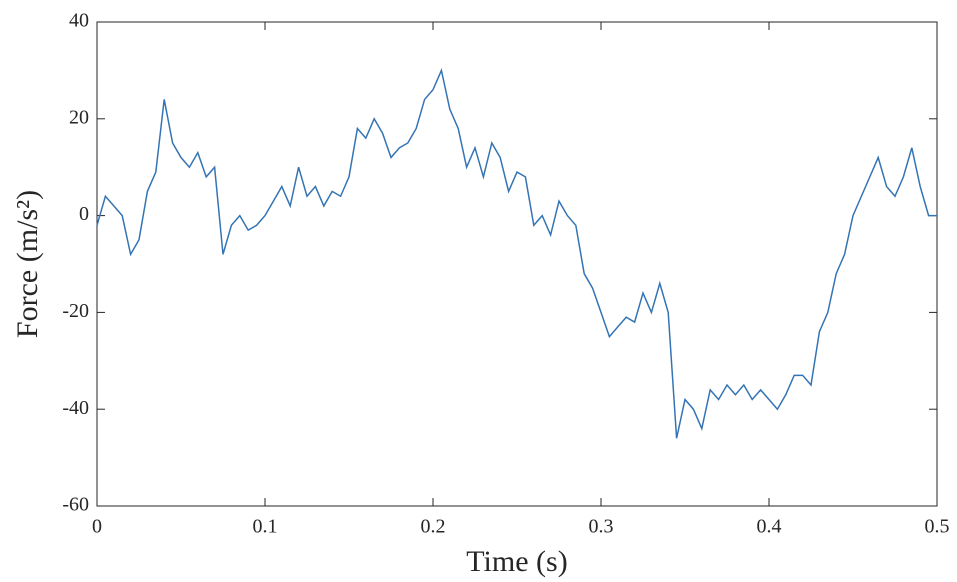 The width and height of the screenshot is (957, 582). I want to click on y-tick-label: -20, so click(75, 311).